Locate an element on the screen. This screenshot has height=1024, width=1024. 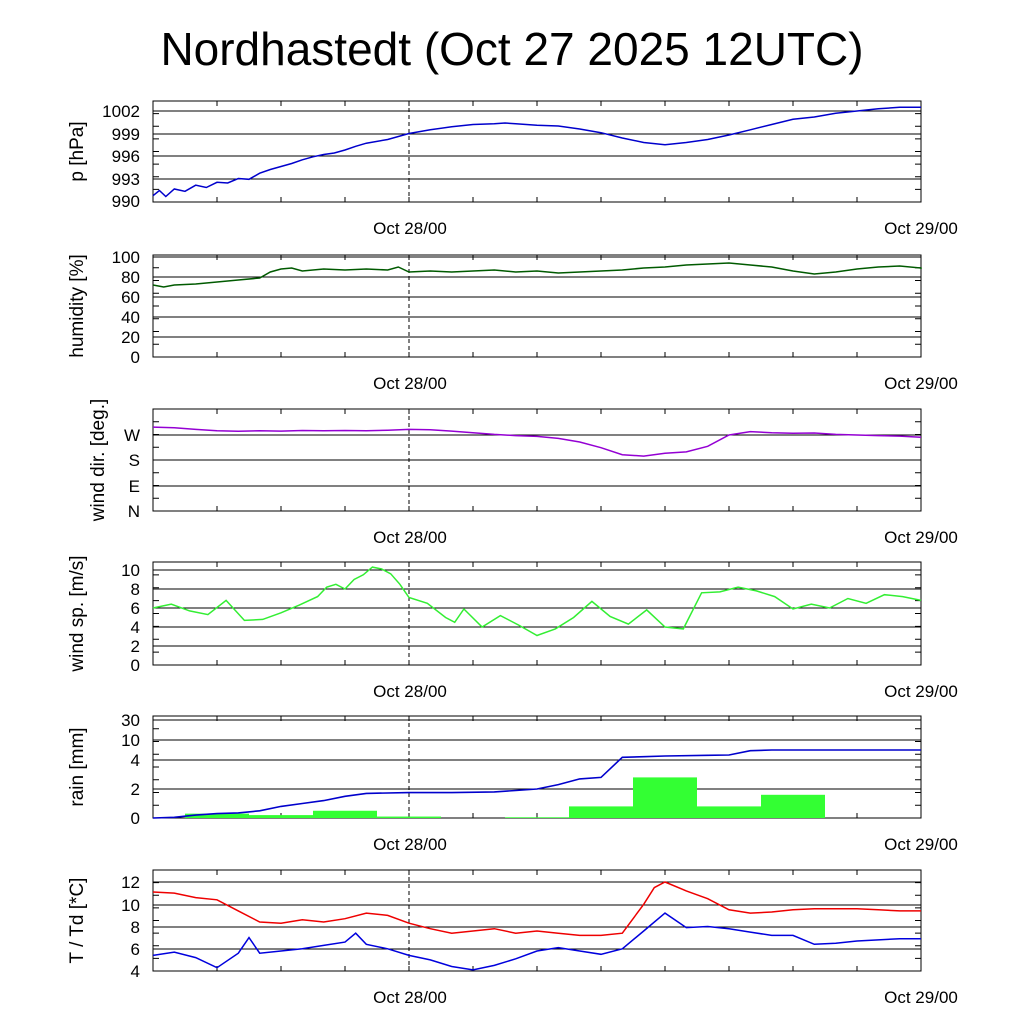
y-tick-label: N is located at coordinates (134, 511).